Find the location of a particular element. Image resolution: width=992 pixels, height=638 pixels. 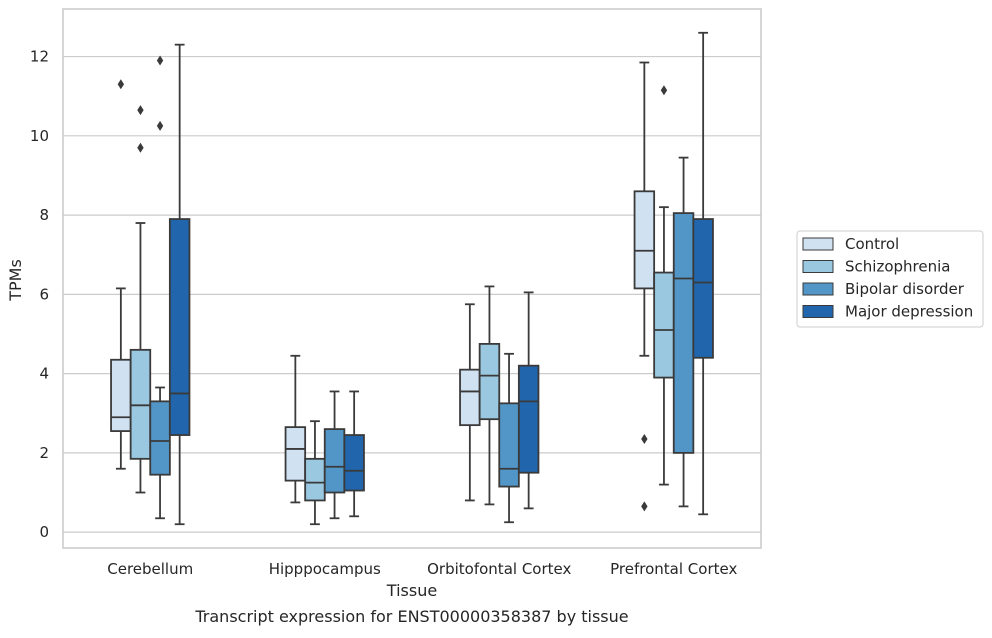

x-axis-label: Tissue is located at coordinates (411, 590).